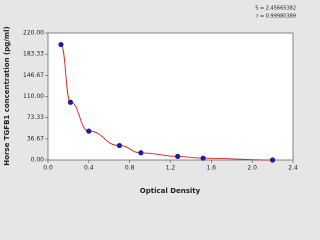  What do you see at coordinates (35, 138) in the screenshot?
I see `y-tick-label: 36.67` at bounding box center [35, 138].